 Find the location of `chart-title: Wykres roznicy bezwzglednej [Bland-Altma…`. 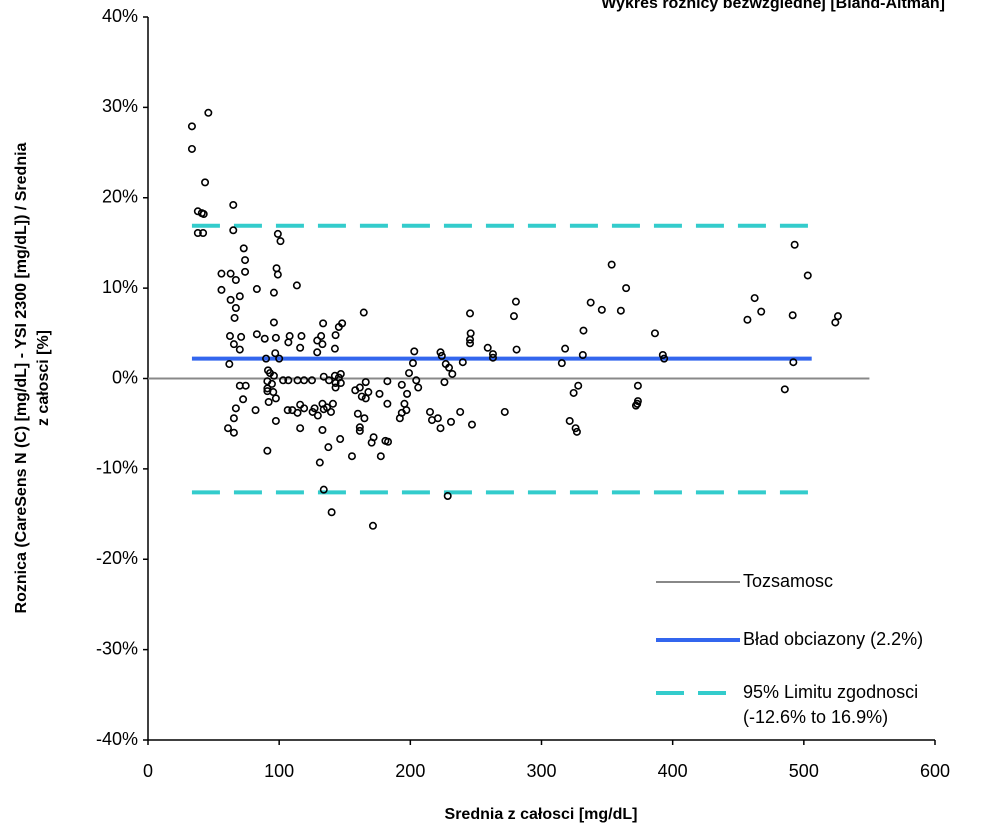

chart-title: Wykres roznicy bezwzglednej [Bland-Altma… is located at coordinates (773, 6).